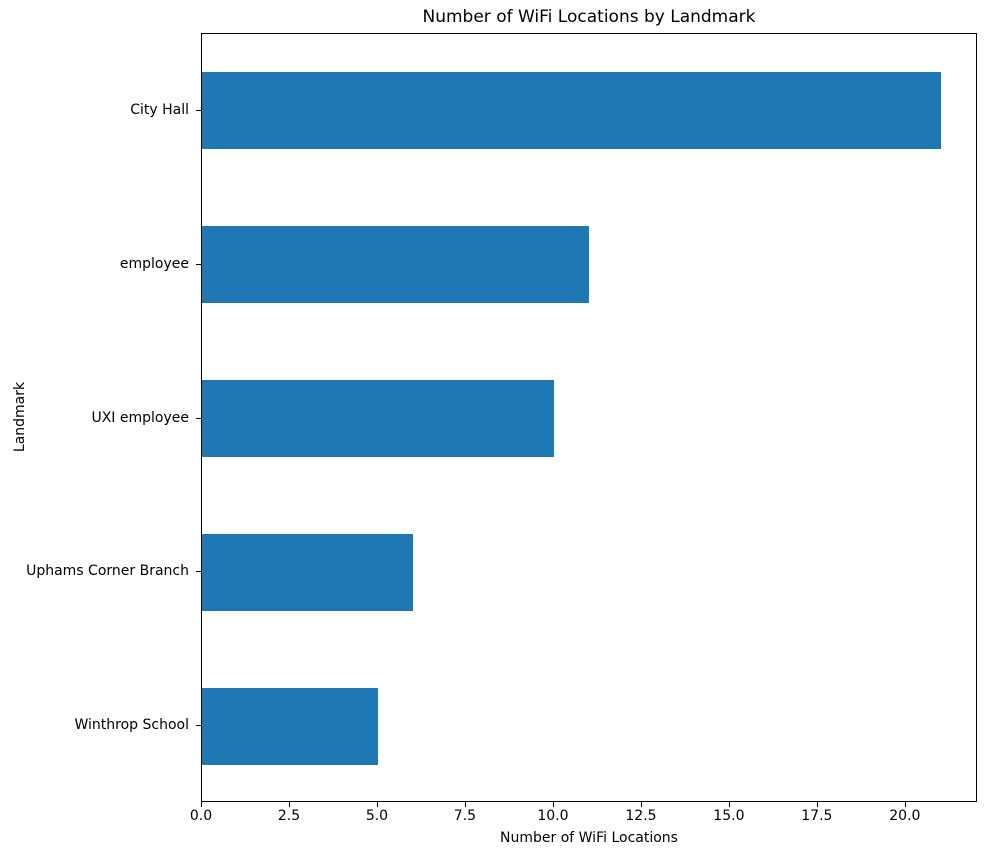 Image resolution: width=985 pixels, height=855 pixels. I want to click on bar-uxi-employee, so click(378, 418).